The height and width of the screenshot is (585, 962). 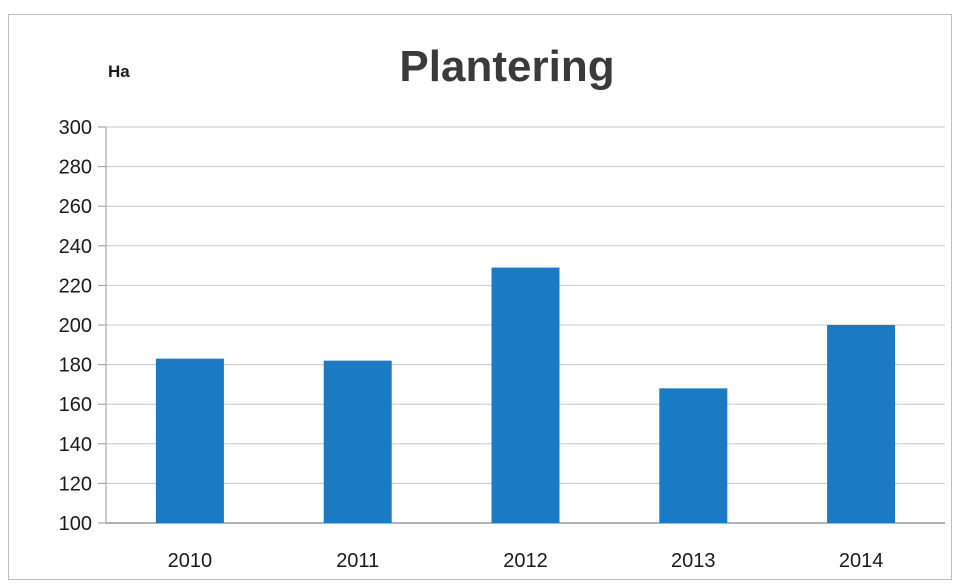 I want to click on y-tick-label: 300, so click(x=75, y=128).